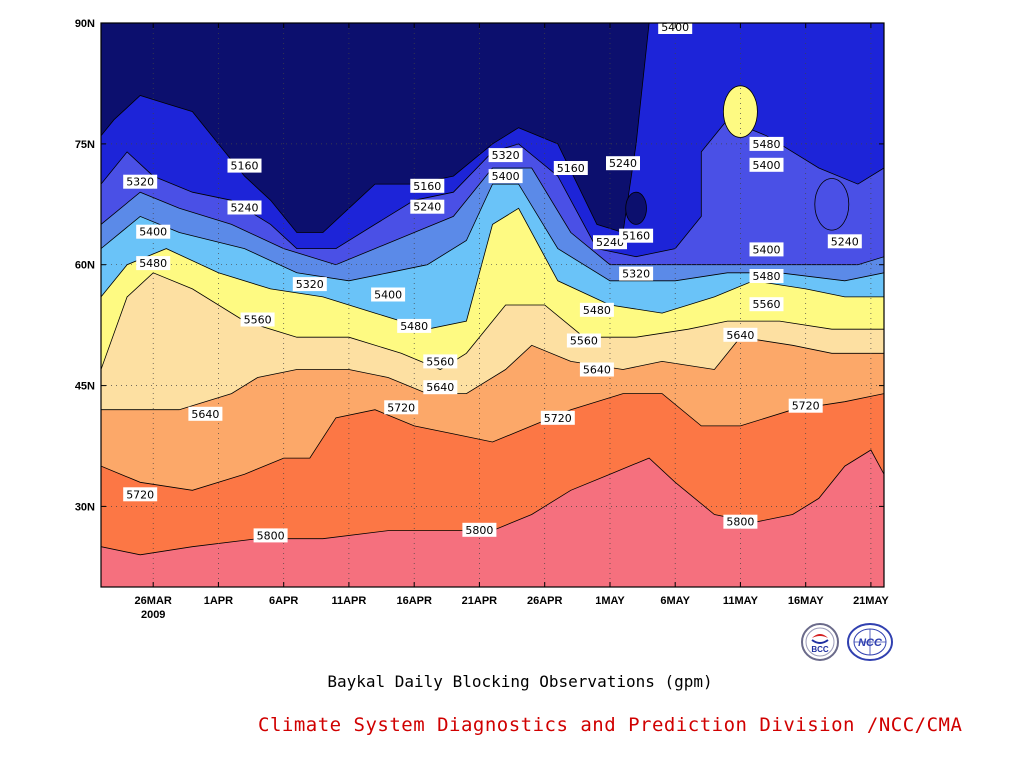 Image resolution: width=1024 pixels, height=768 pixels. Describe the element at coordinates (414, 601) in the screenshot. I see `x-tick-label: 16APR` at that location.